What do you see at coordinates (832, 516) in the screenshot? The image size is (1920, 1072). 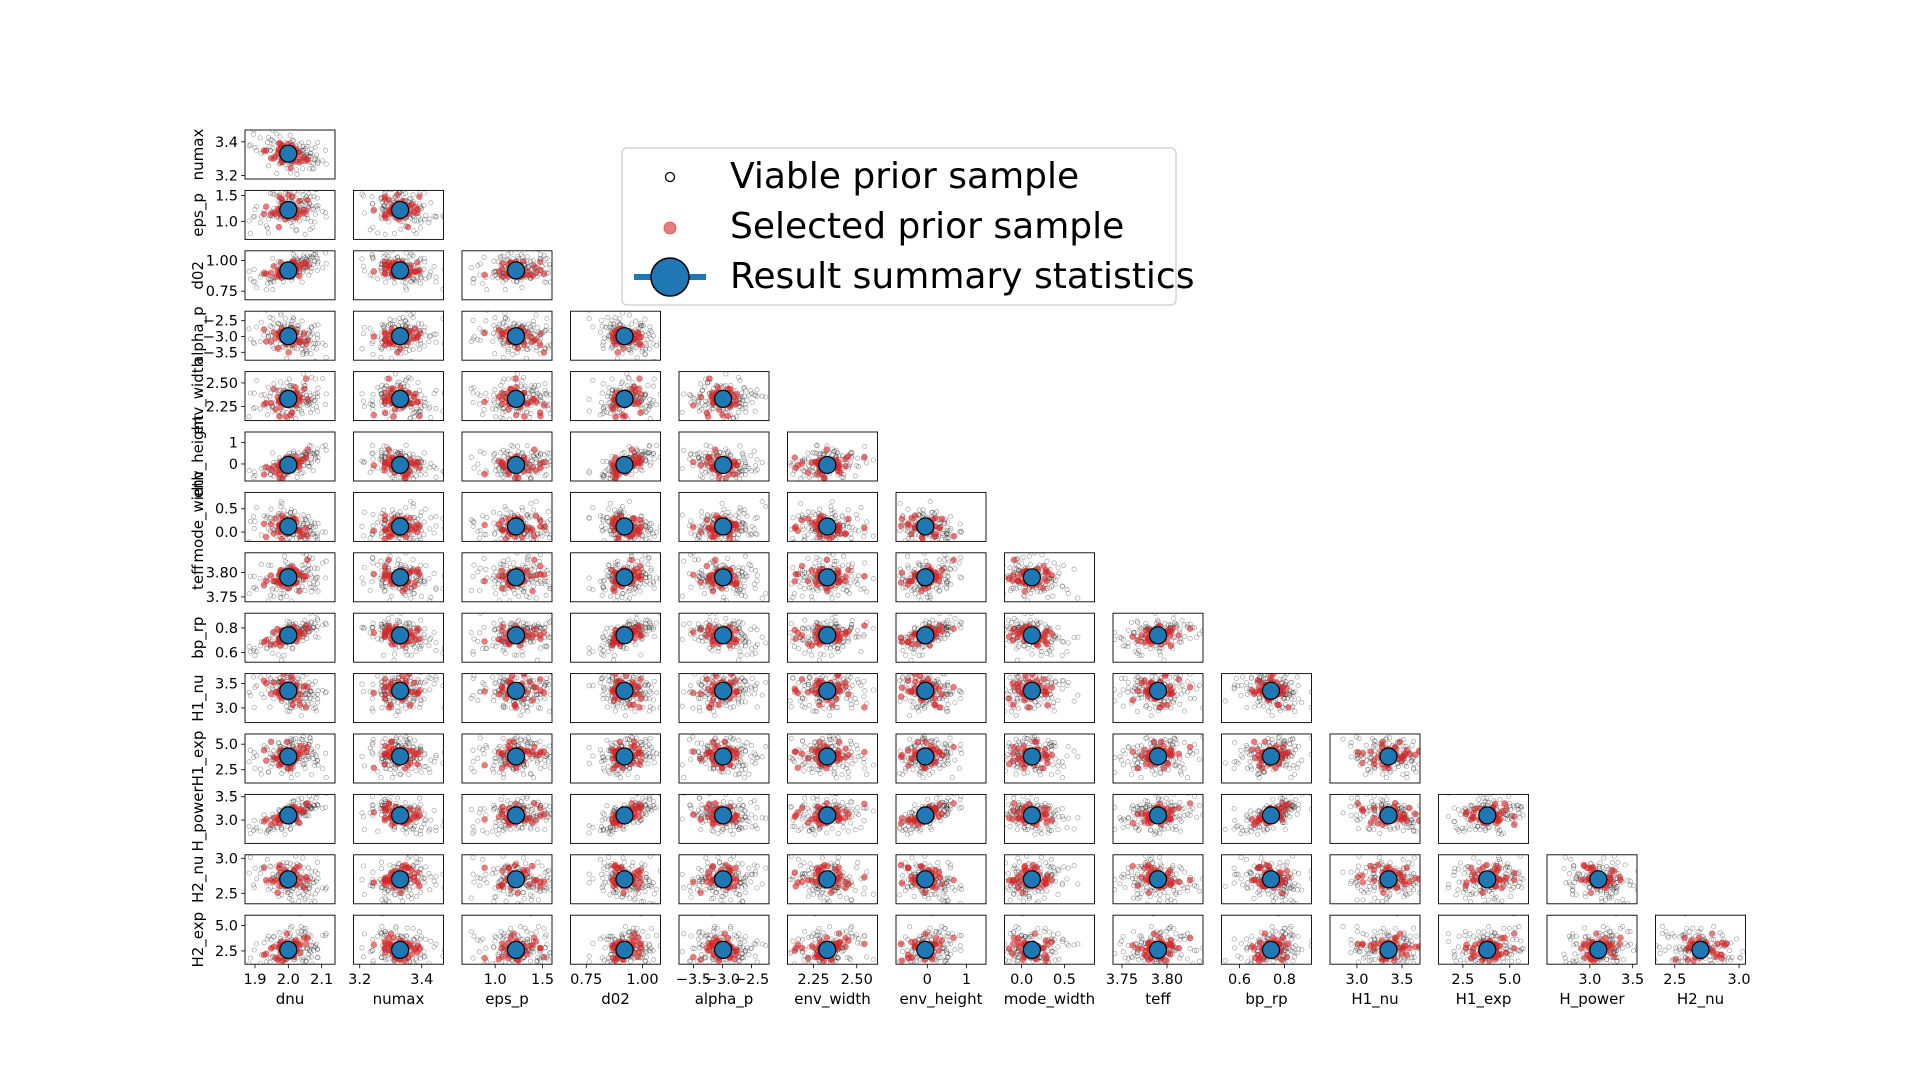 I see `panel-mode_width-vs-env_width` at bounding box center [832, 516].